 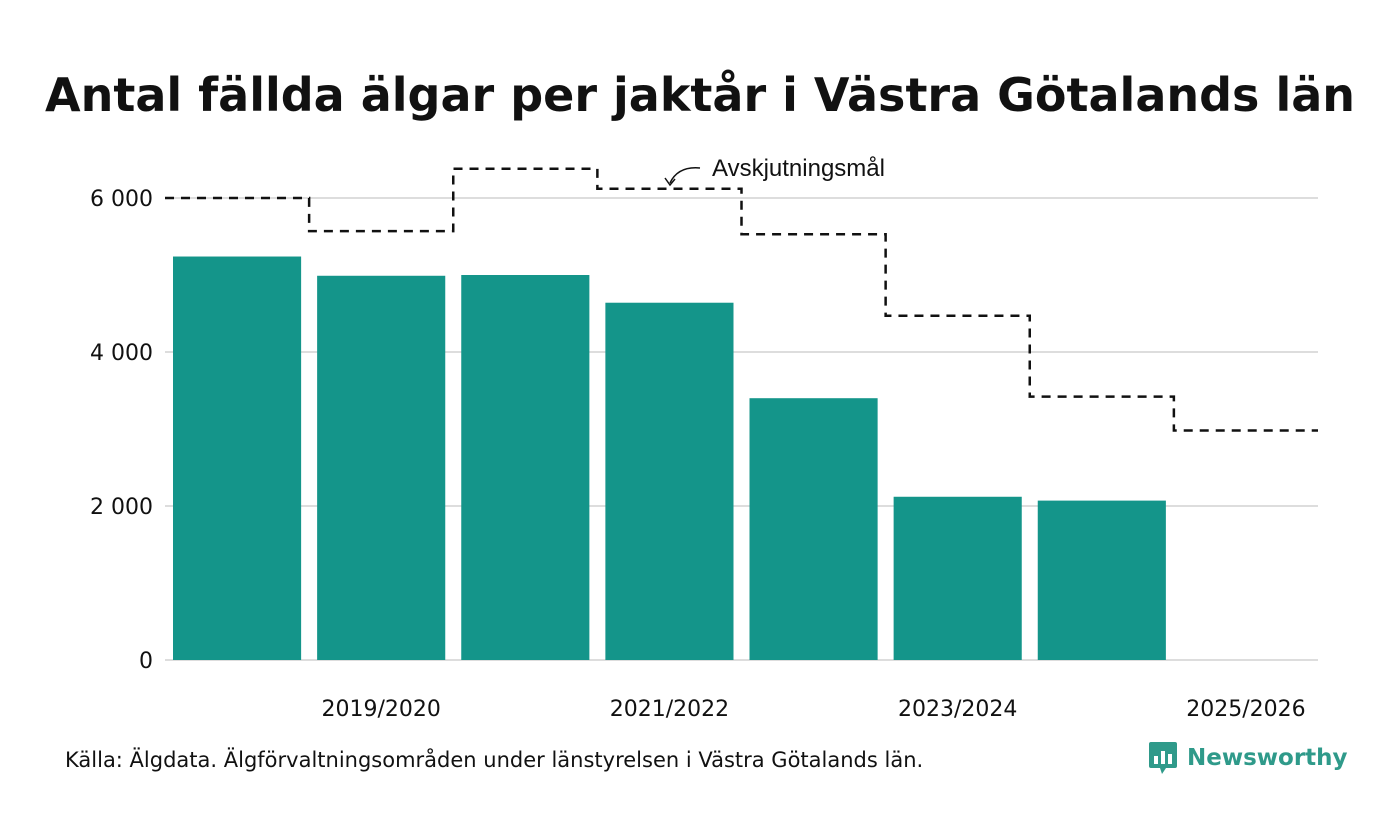 I want to click on brand: Newsworthy, so click(x=1248, y=758).